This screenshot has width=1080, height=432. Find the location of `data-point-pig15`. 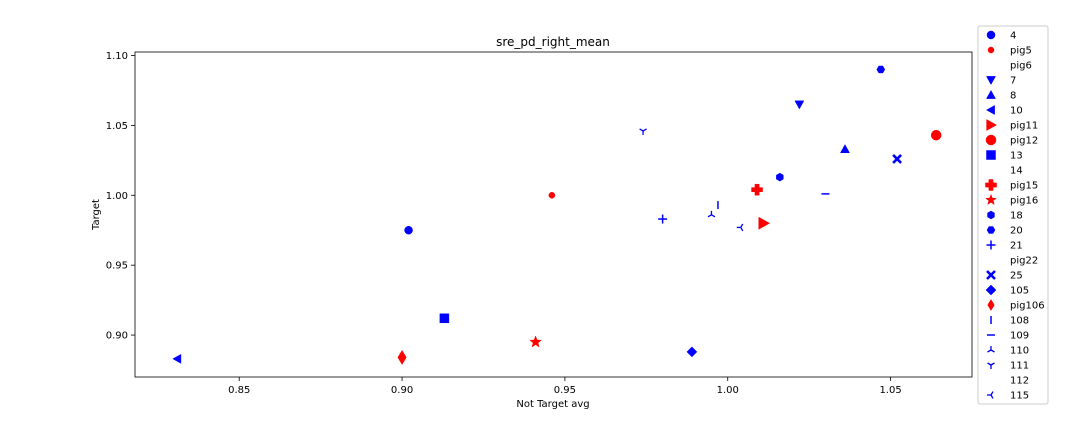

data-point-pig15 is located at coordinates (757, 189).